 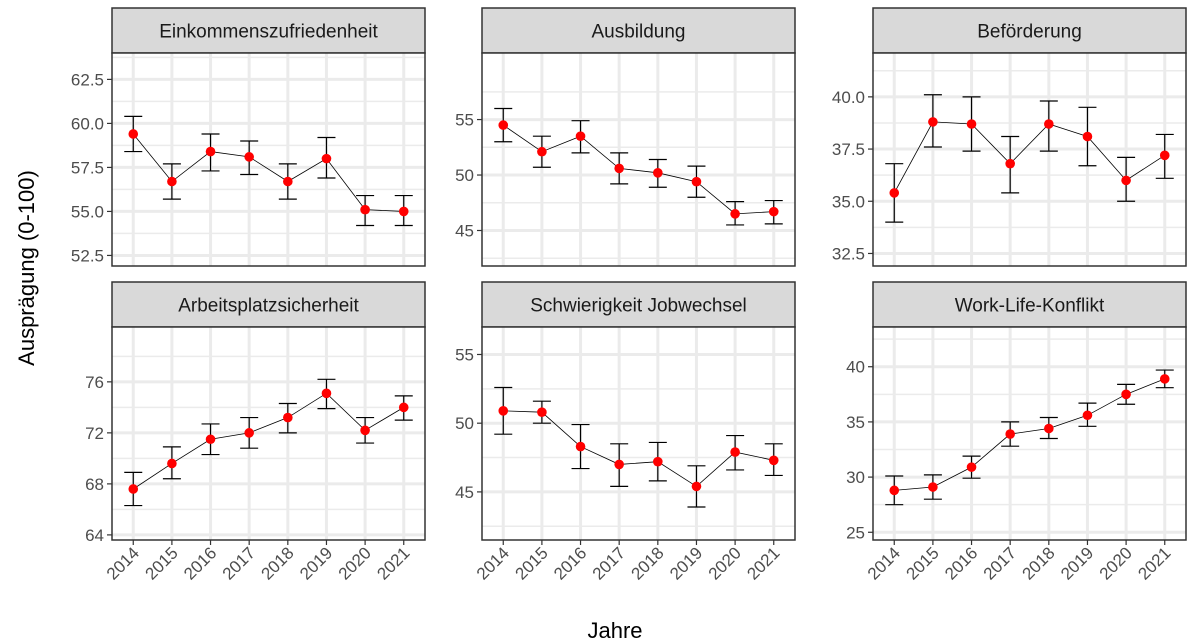 What do you see at coordinates (94, 382) in the screenshot?
I see `y-tick-label: 76` at bounding box center [94, 382].